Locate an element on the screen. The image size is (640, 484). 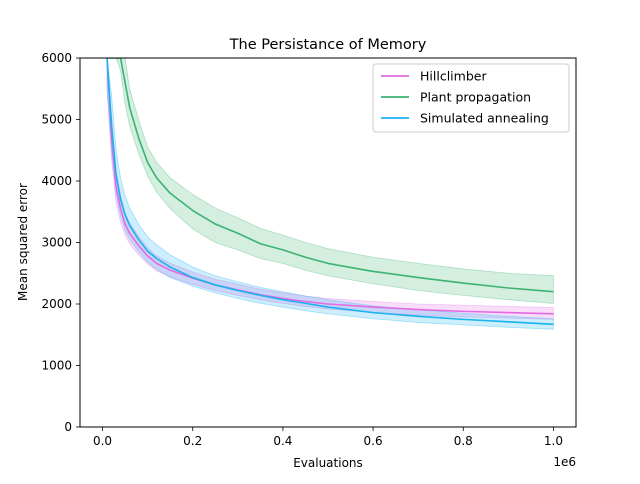
y-axis-label: Mean squared error is located at coordinates (23, 242).